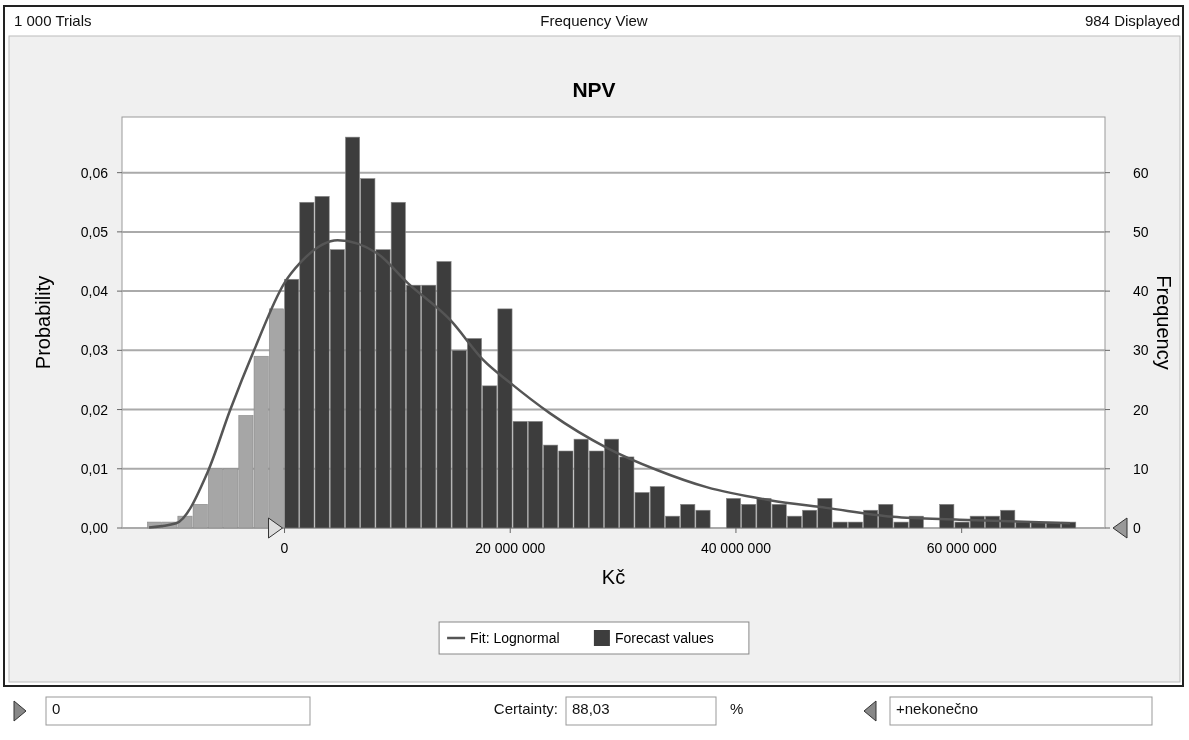 This screenshot has height=740, width=1189. What do you see at coordinates (594, 89) in the screenshot?
I see `chart-title: NPV` at bounding box center [594, 89].